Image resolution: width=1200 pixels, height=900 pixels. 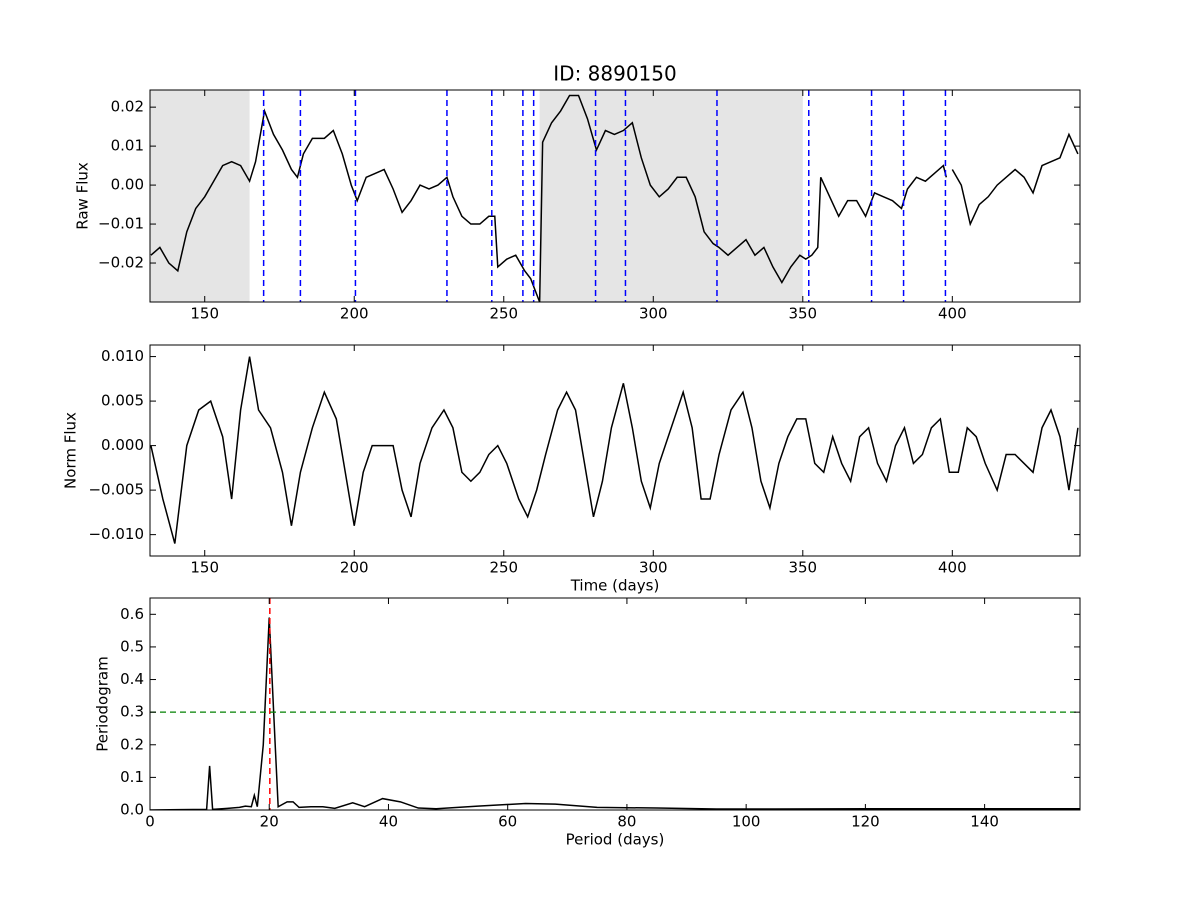 What do you see at coordinates (614, 74) in the screenshot?
I see `chart-title: ID: 8890150` at bounding box center [614, 74].